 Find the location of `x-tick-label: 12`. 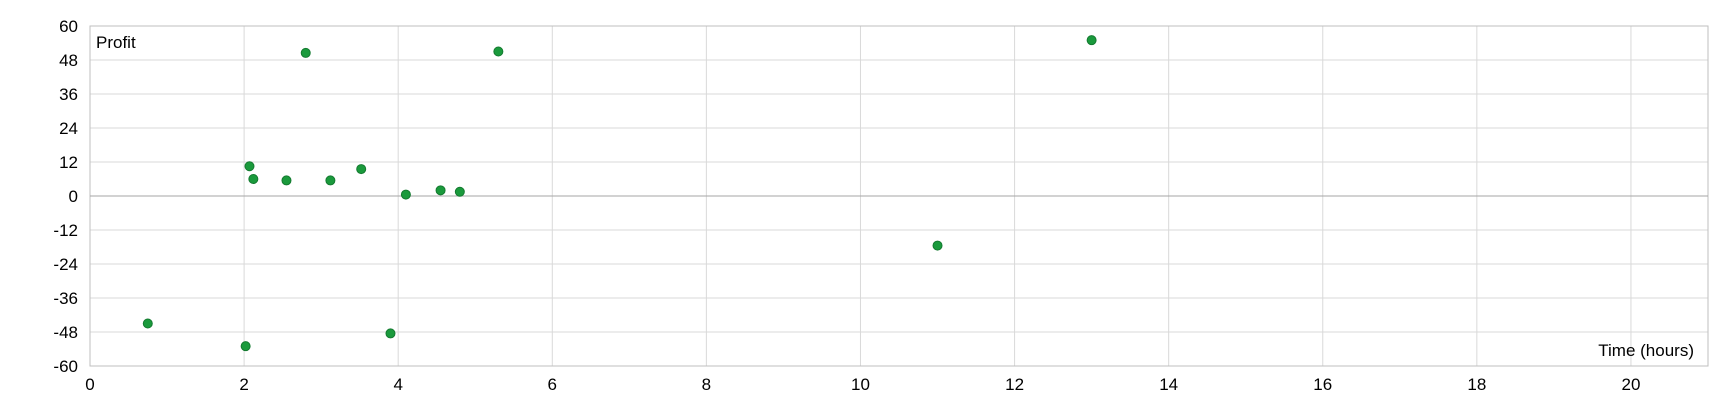

x-tick-label: 12 is located at coordinates (1014, 384).